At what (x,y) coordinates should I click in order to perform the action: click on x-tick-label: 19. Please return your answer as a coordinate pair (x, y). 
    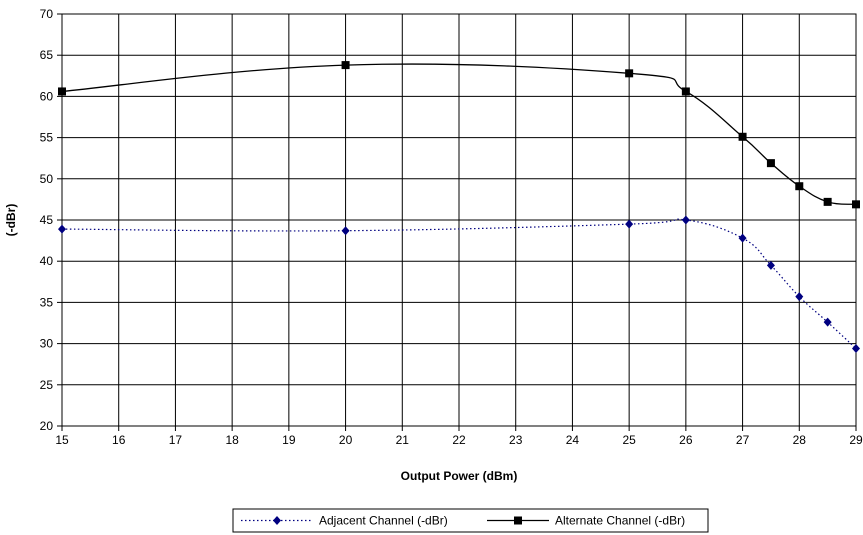
    Looking at the image, I should click on (289, 440).